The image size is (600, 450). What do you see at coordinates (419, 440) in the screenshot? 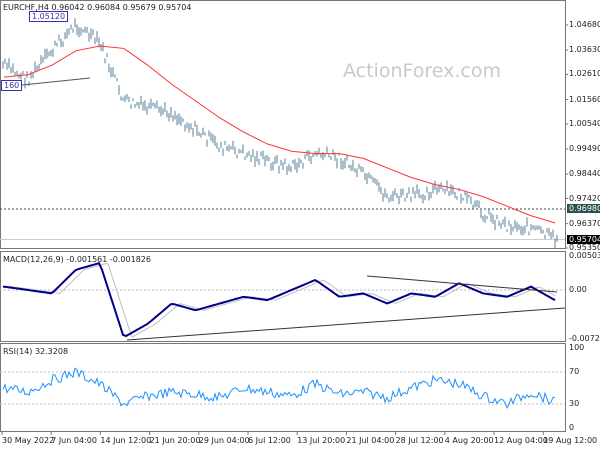
I see `time-label: 28 Jul 12:00` at bounding box center [419, 440].